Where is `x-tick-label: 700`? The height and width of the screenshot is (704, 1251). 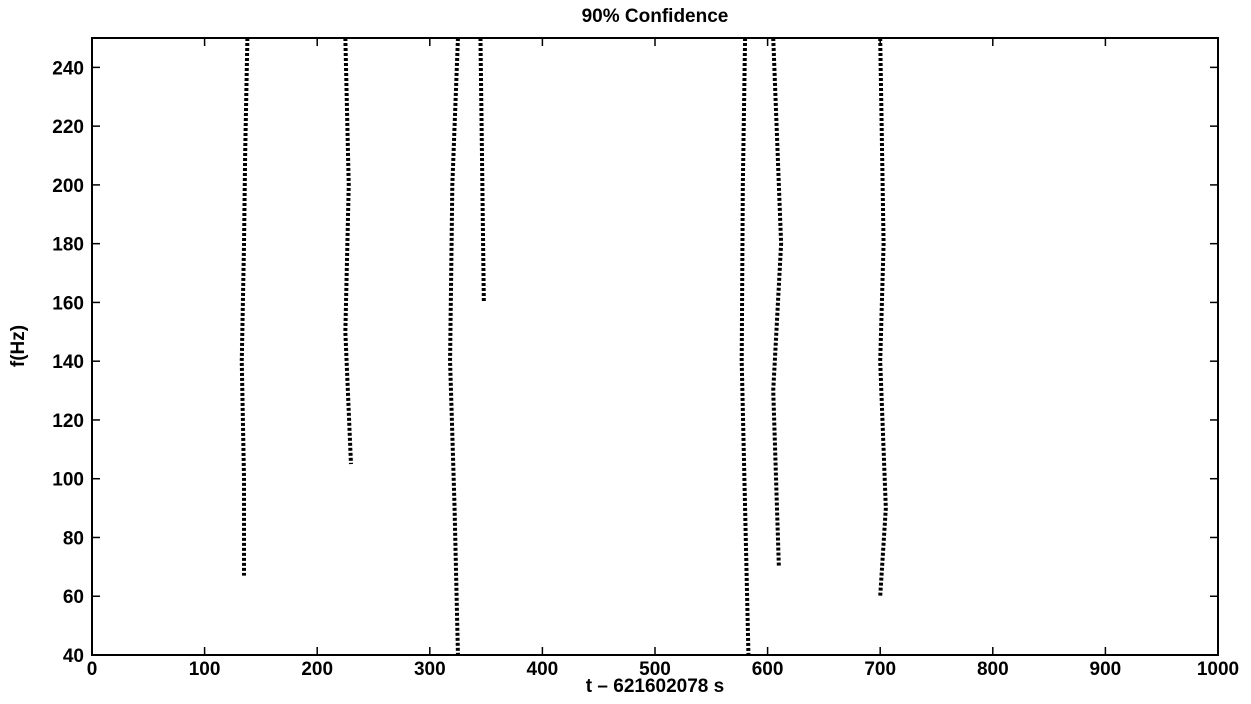 x-tick-label: 700 is located at coordinates (880, 669).